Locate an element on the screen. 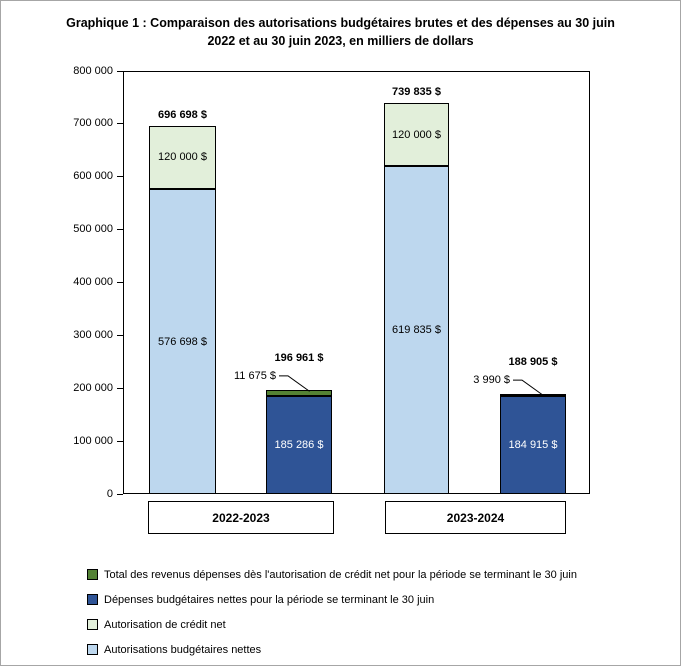 The image size is (681, 666). y-axis-tick-label: 700 000 is located at coordinates (93, 123).